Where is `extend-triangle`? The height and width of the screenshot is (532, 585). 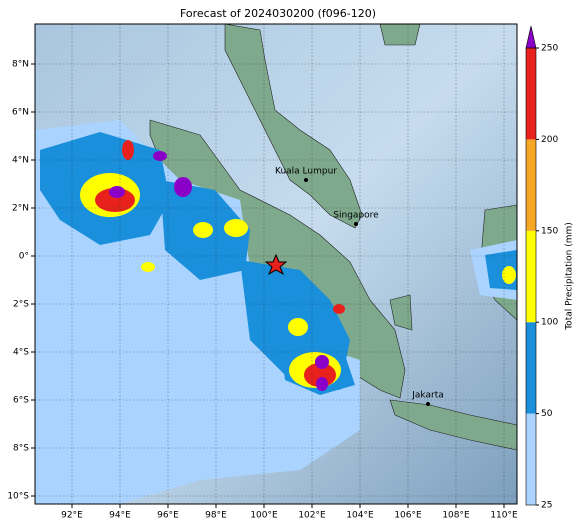
extend-triangle is located at coordinates (531, 37).